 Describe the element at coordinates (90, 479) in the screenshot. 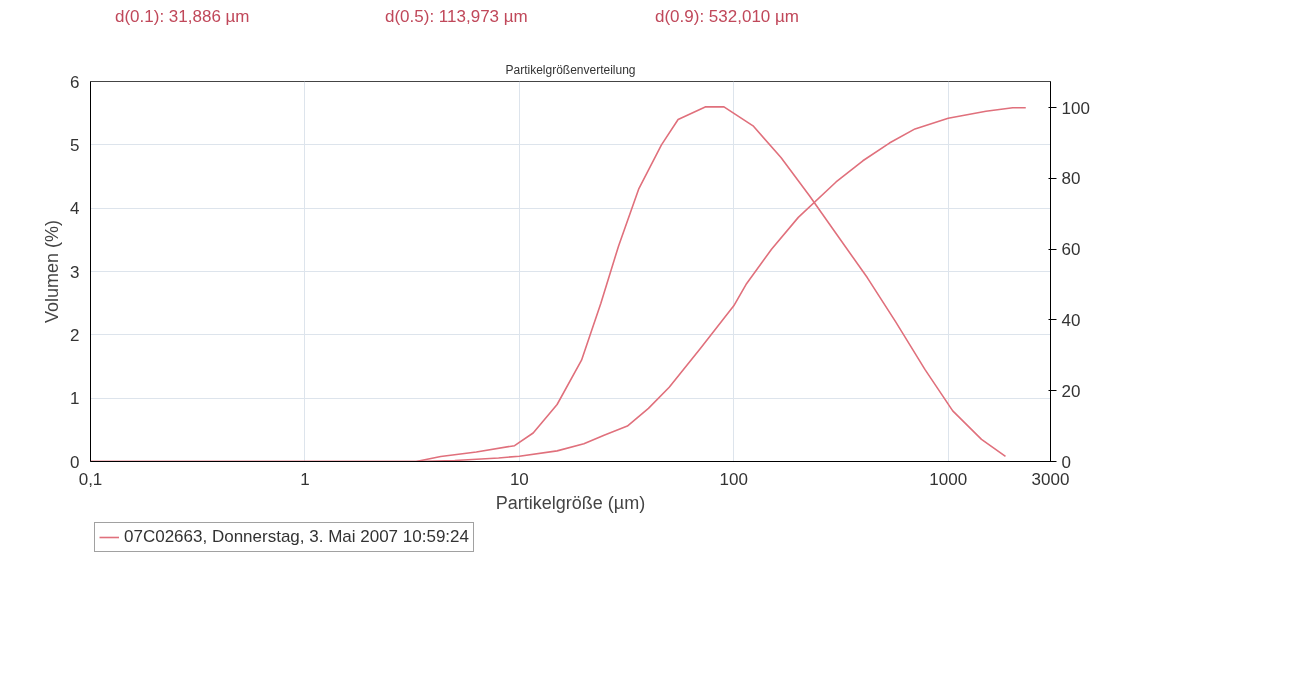

I see `x-tick-label: 0,1` at that location.